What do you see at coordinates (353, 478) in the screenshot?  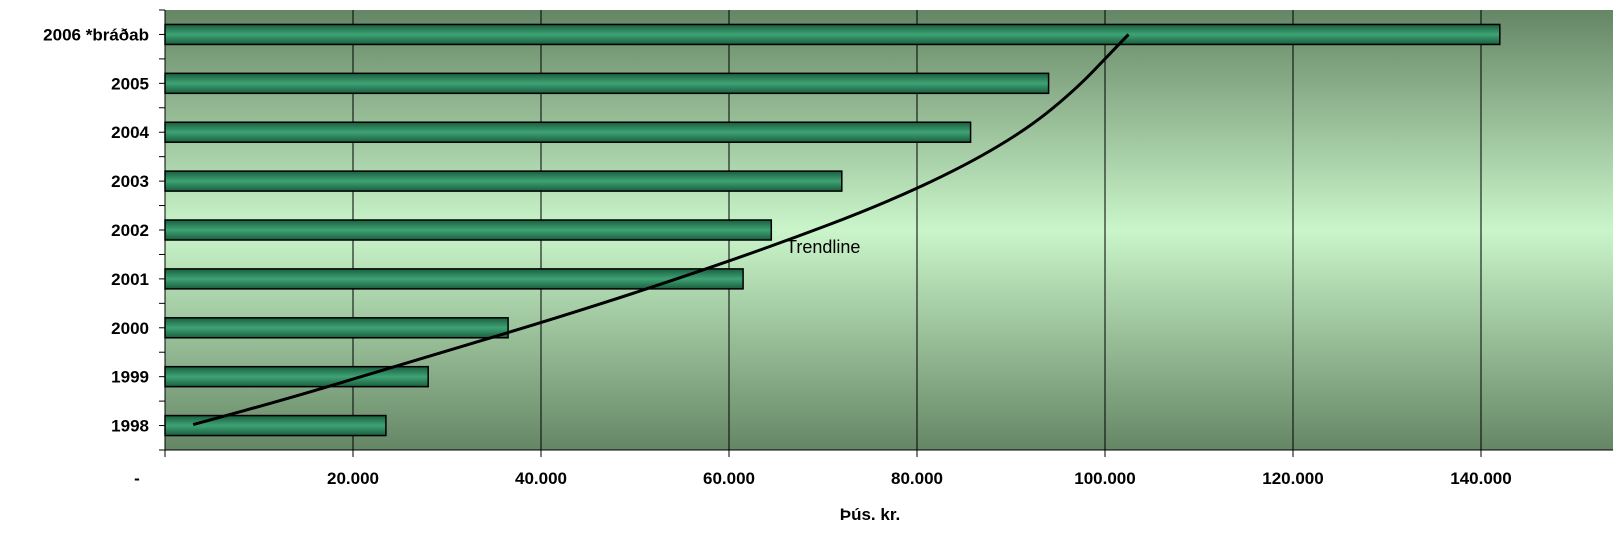 I see `x-tick-label: 20.000` at bounding box center [353, 478].